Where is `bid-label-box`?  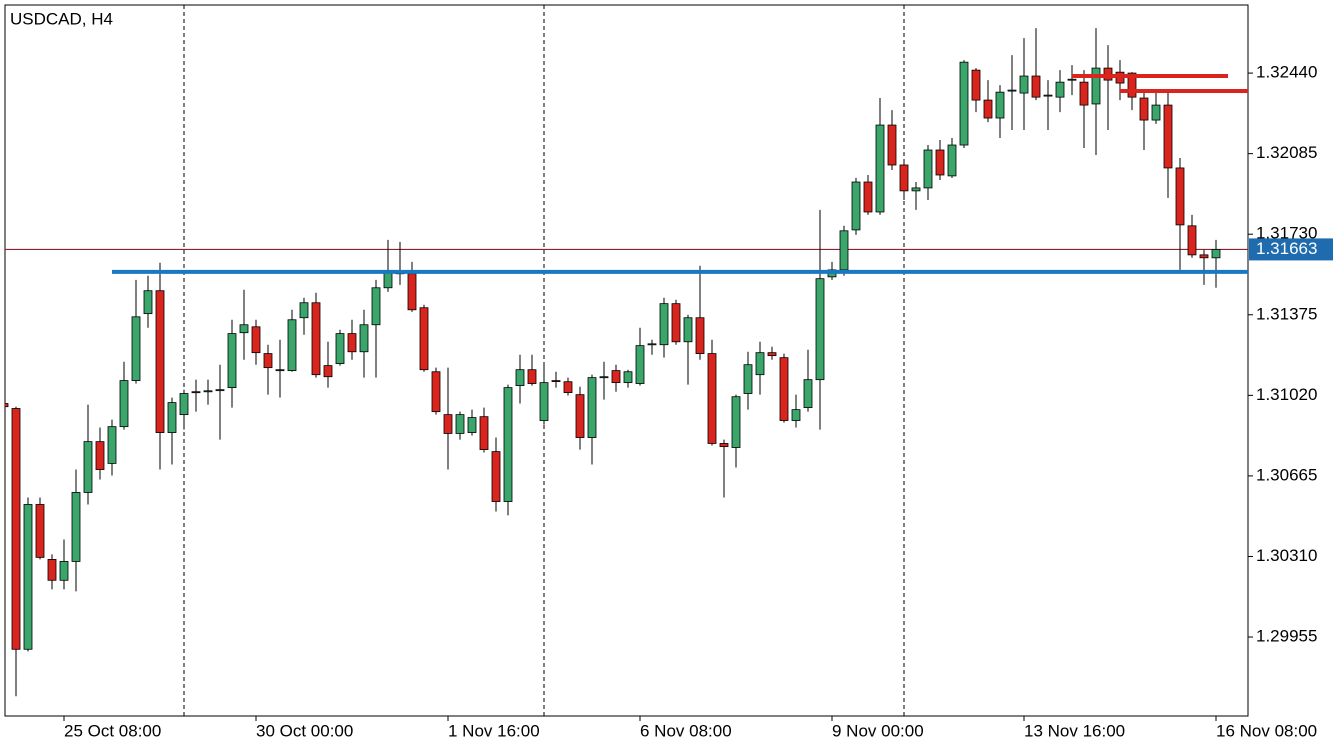 bid-label-box is located at coordinates (1291, 249).